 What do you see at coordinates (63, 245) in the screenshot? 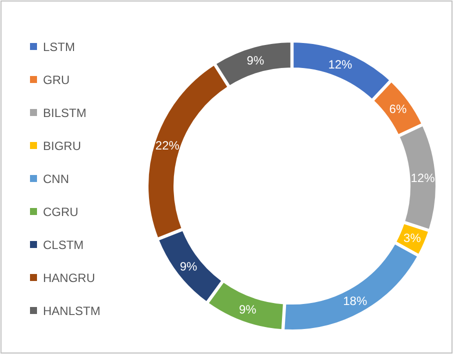
I see `legend-label: CLSTM` at bounding box center [63, 245].